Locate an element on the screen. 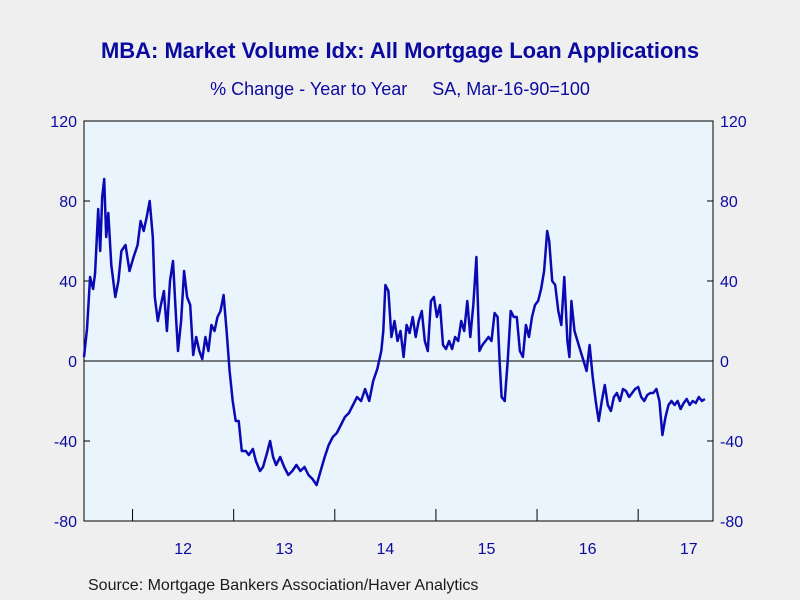  y-tick-label-right: 120 is located at coordinates (733, 122).